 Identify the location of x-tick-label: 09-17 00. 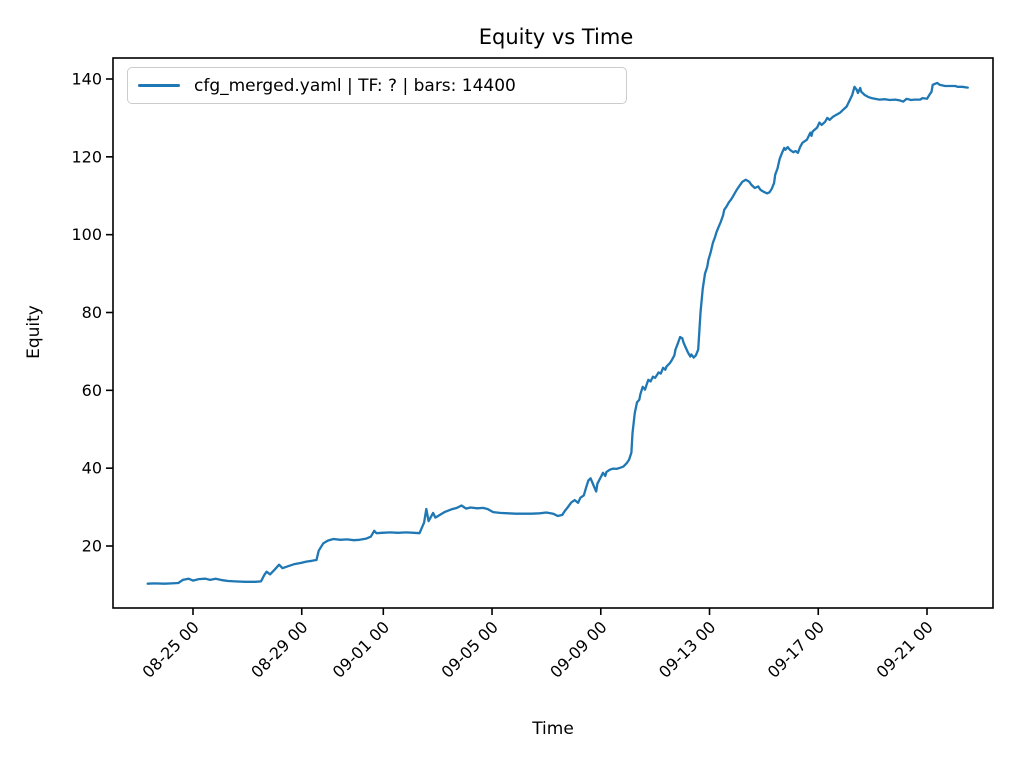
(796, 649).